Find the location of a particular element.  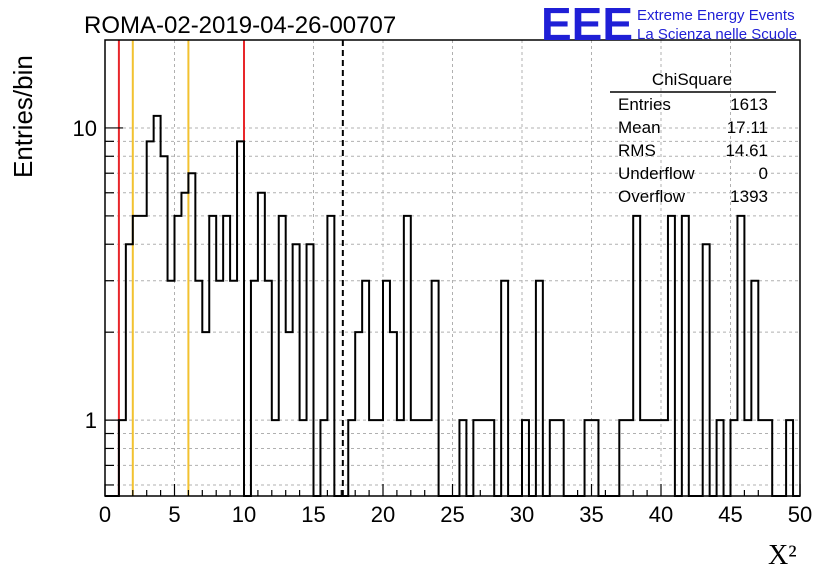

stats-row-label: Entries is located at coordinates (644, 104).